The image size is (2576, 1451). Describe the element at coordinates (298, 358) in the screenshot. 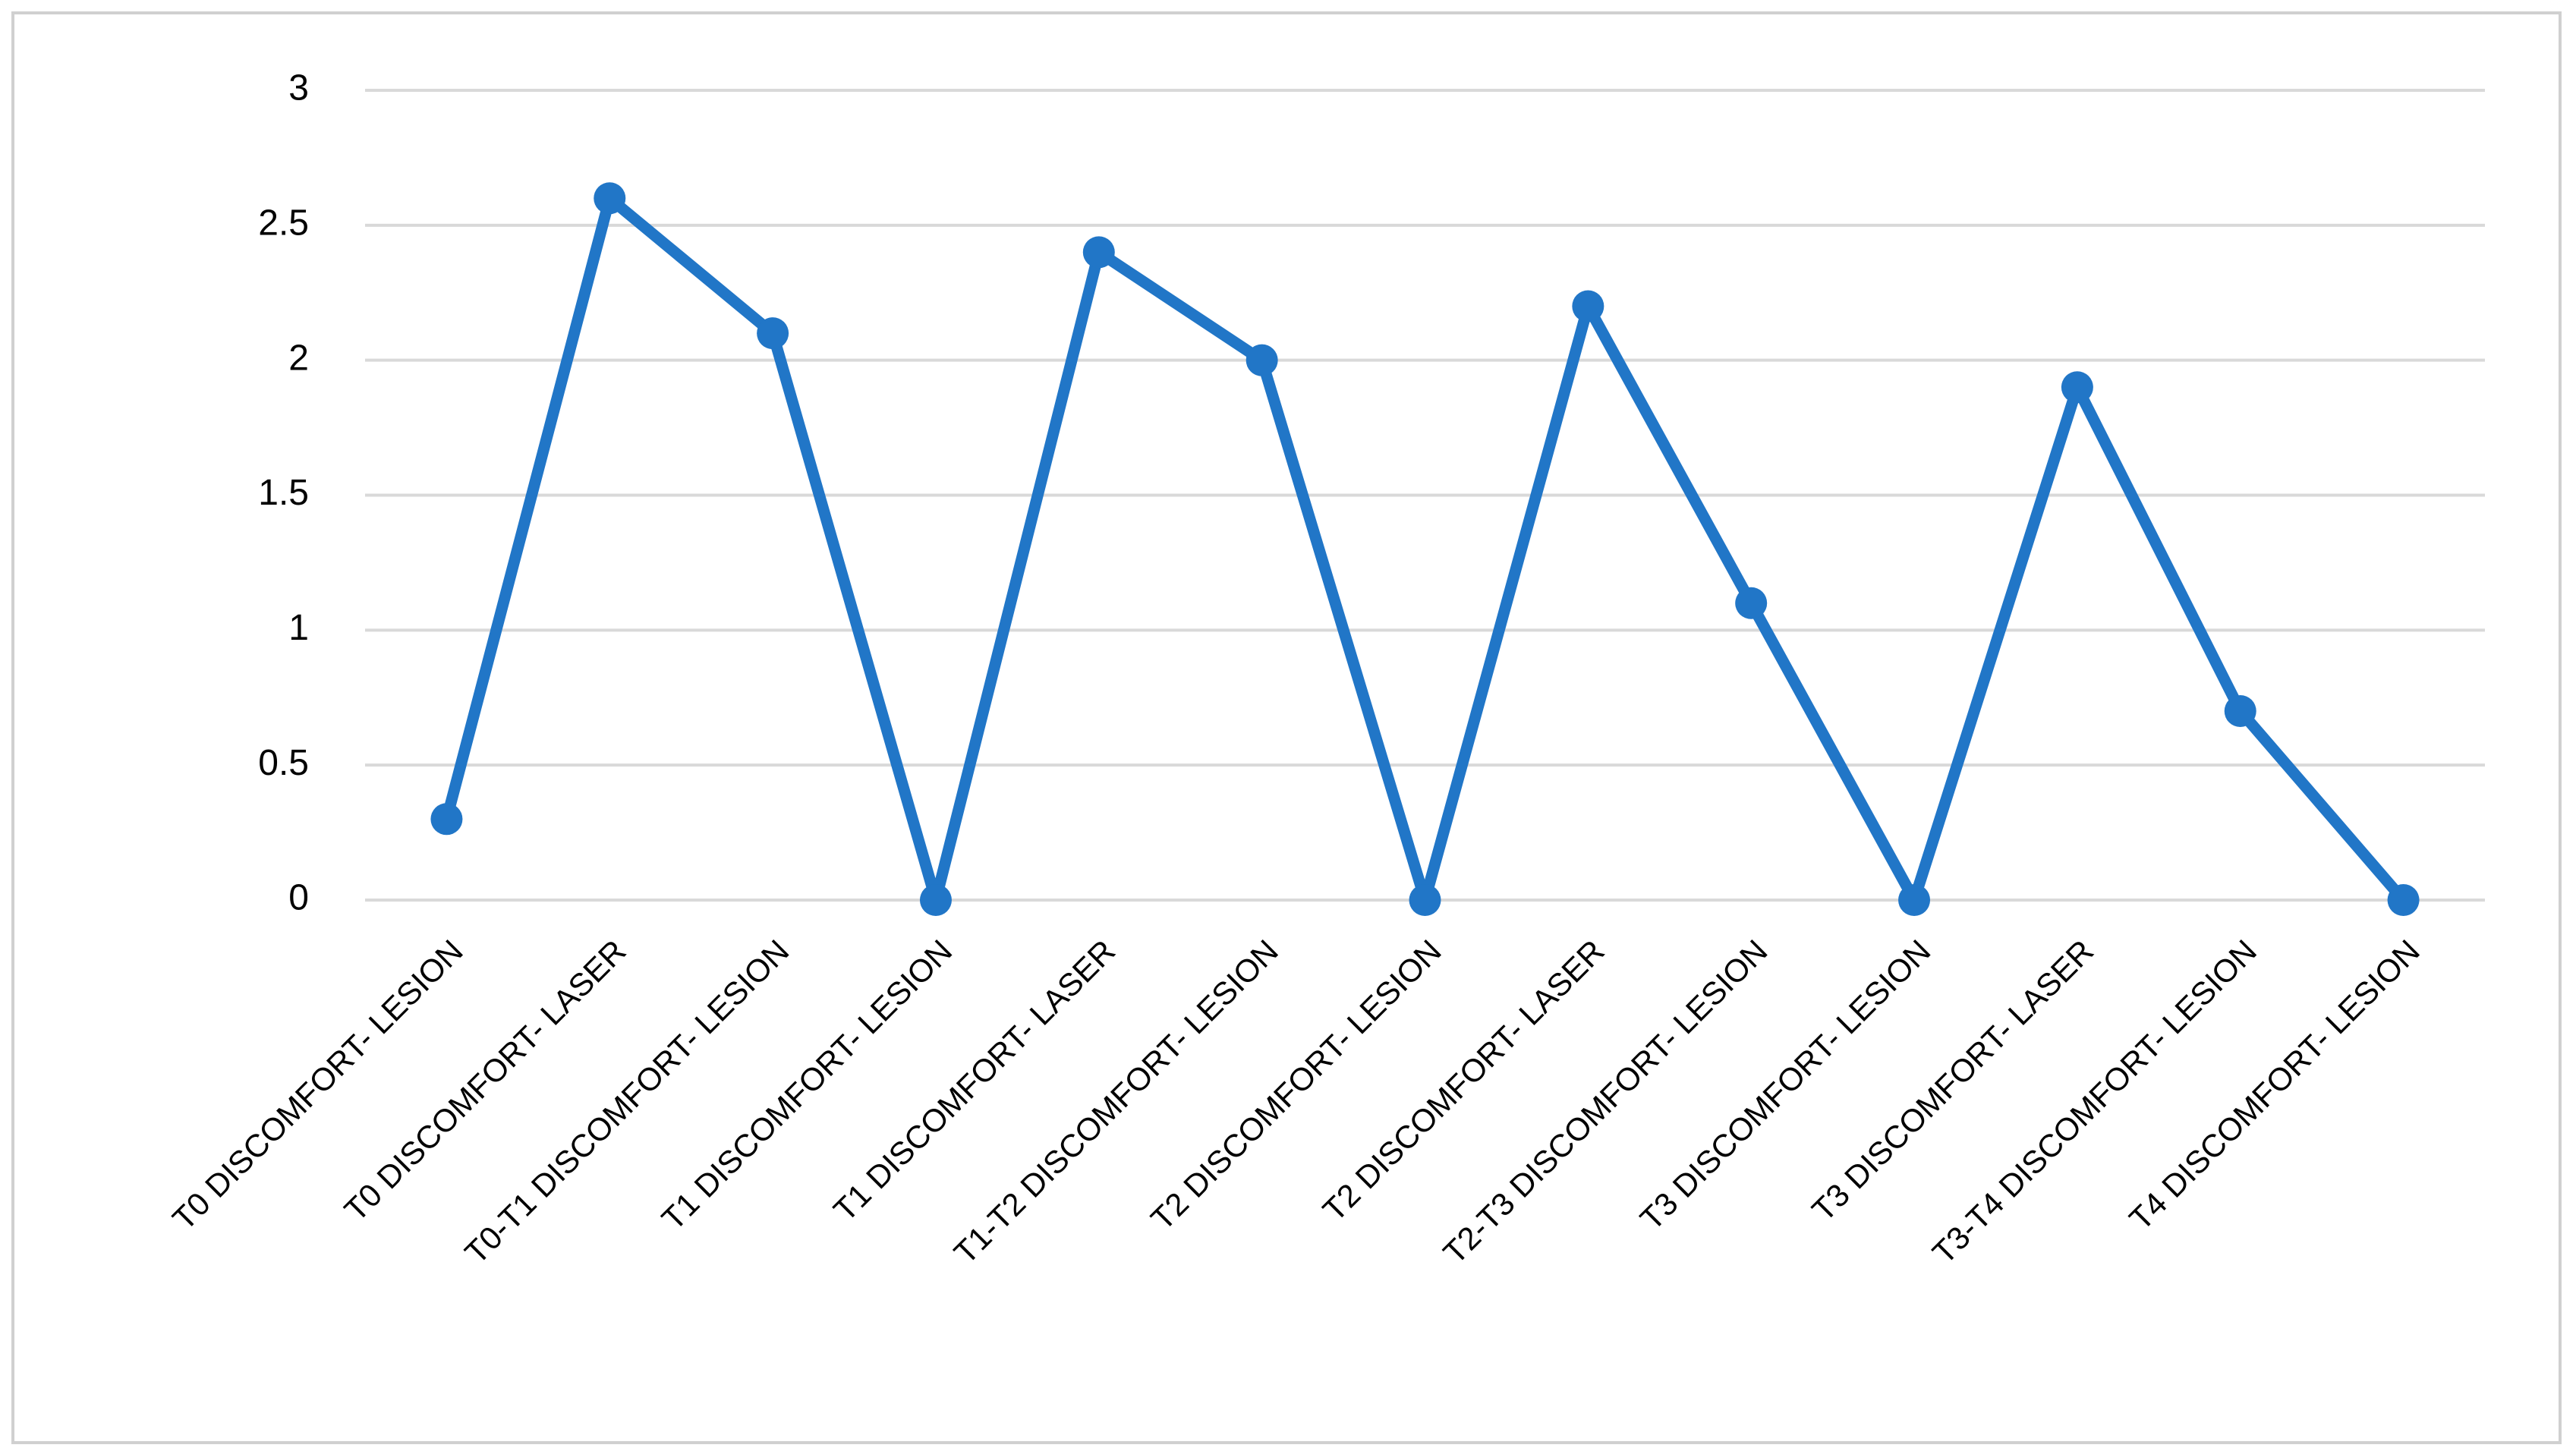

I see `y-tick-label: 2` at that location.